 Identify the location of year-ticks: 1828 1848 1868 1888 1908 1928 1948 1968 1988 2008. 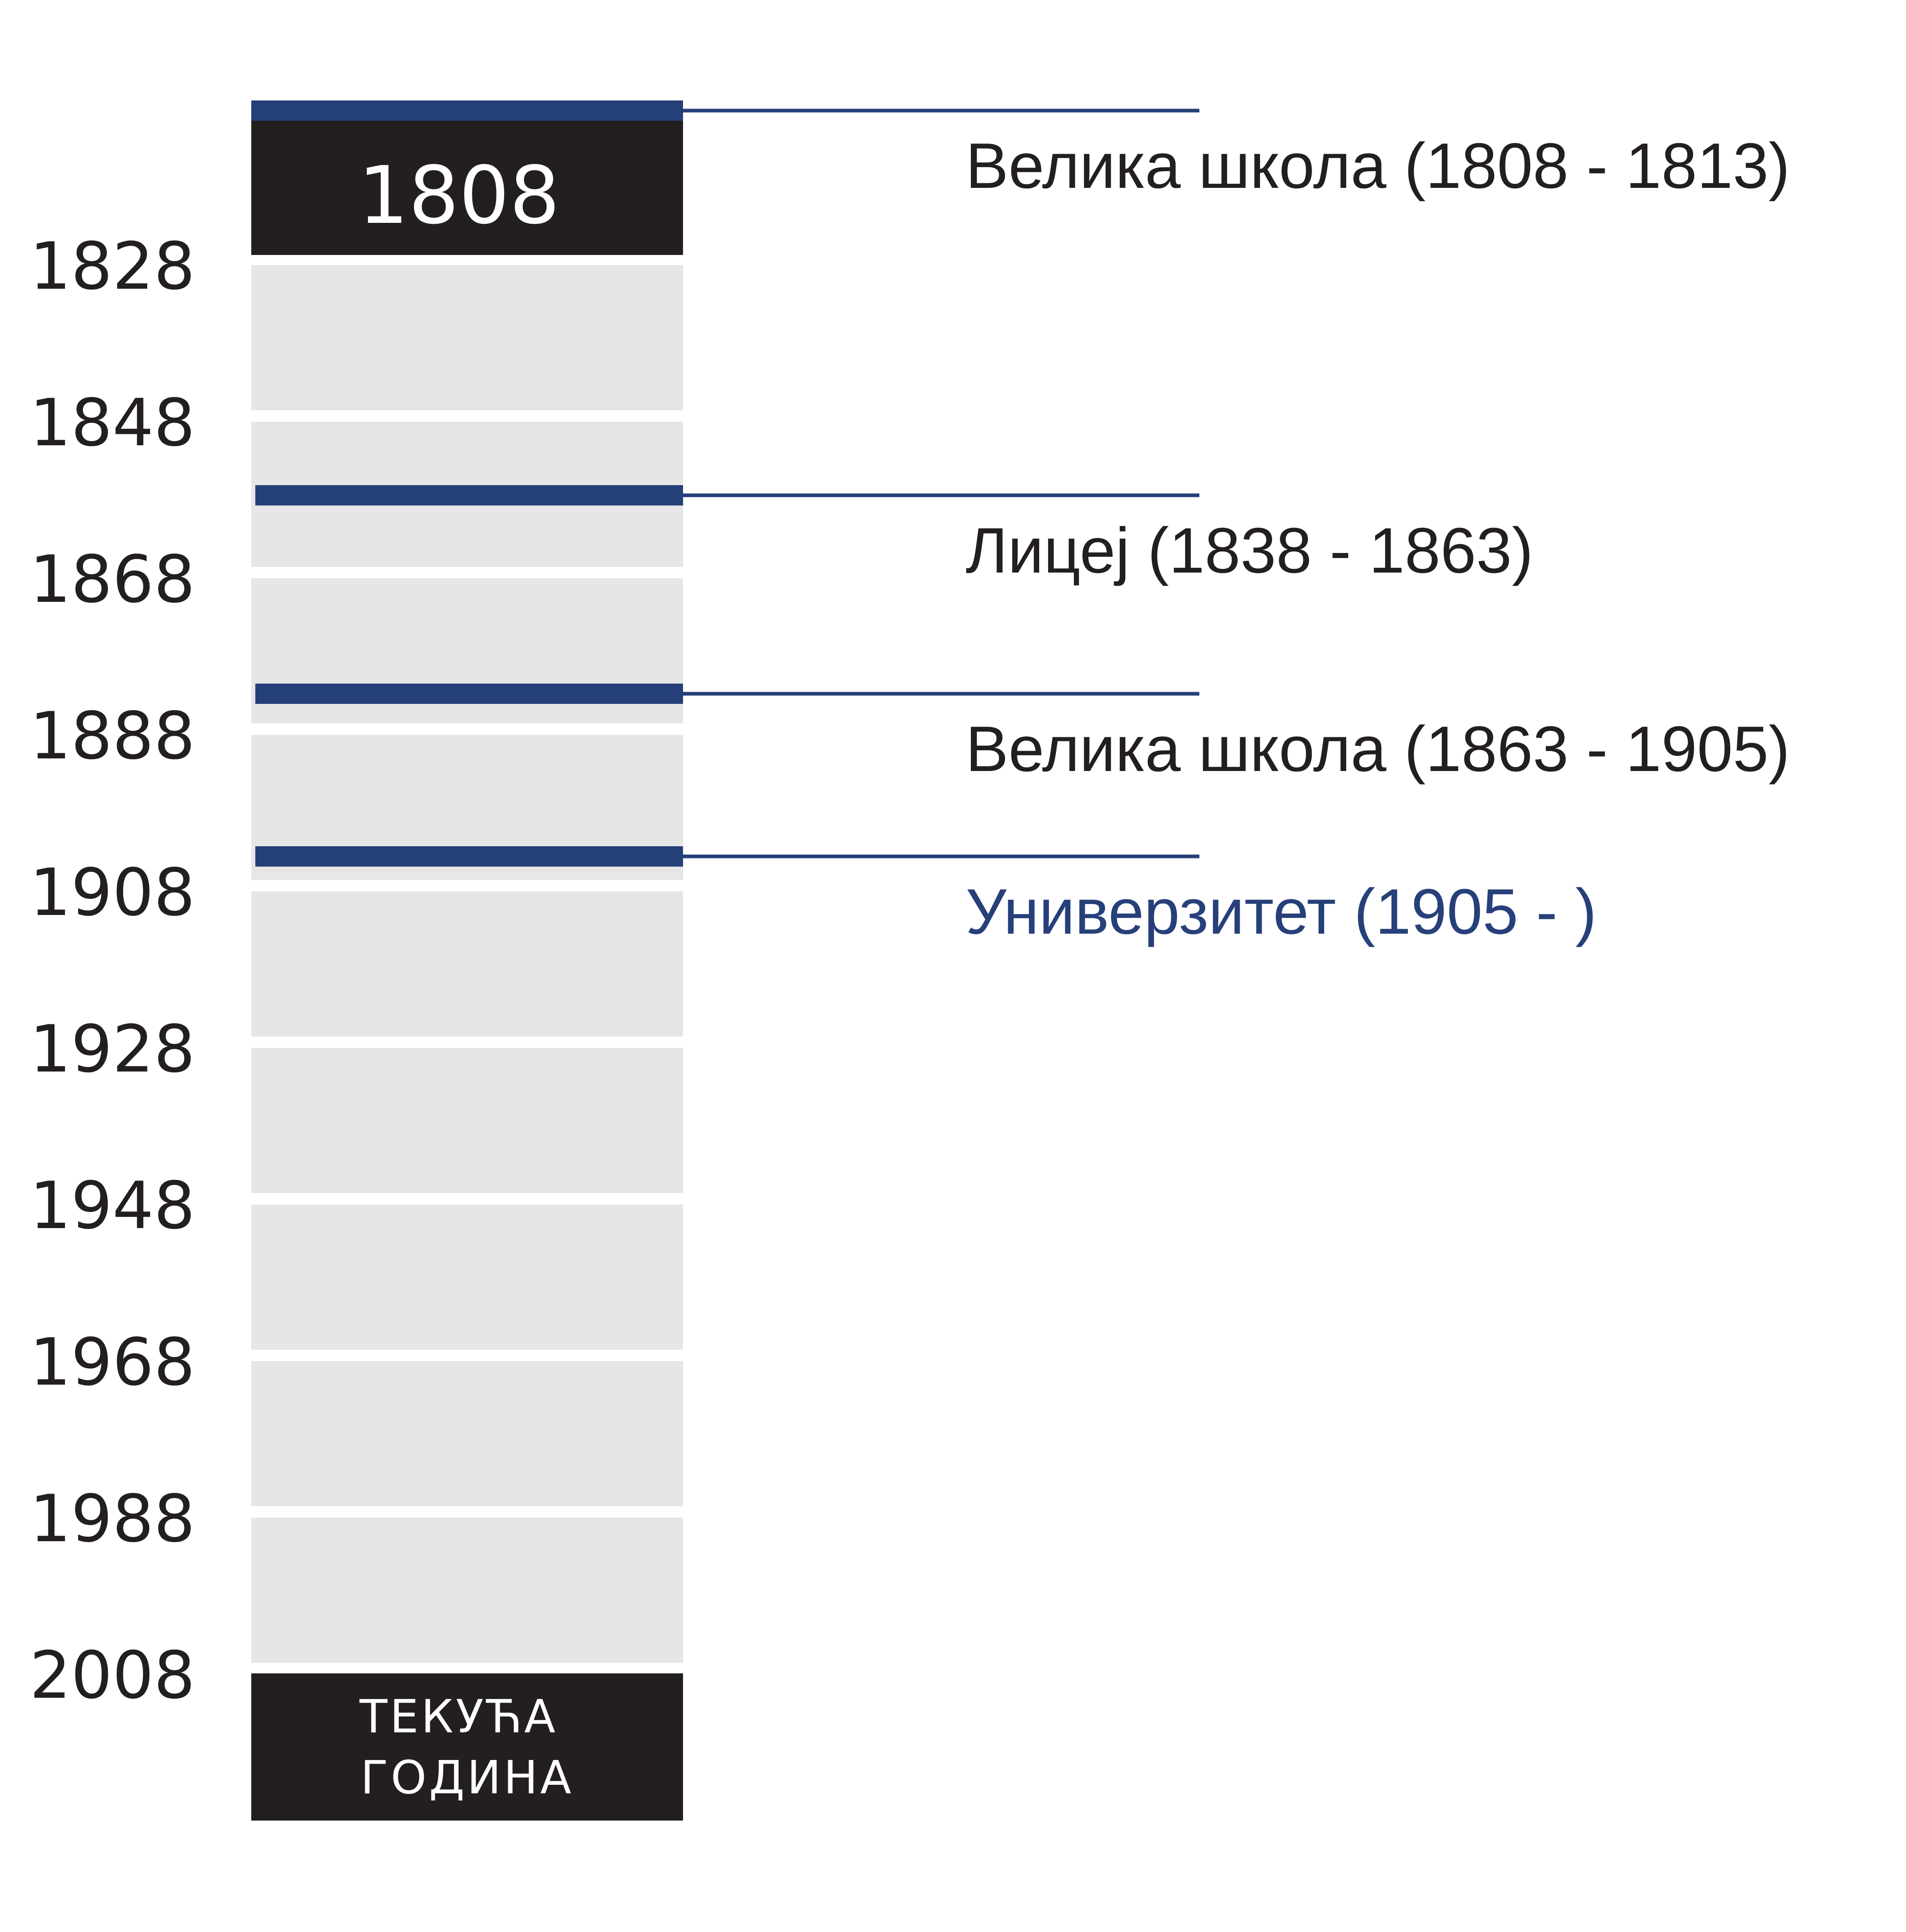
(113, 970).